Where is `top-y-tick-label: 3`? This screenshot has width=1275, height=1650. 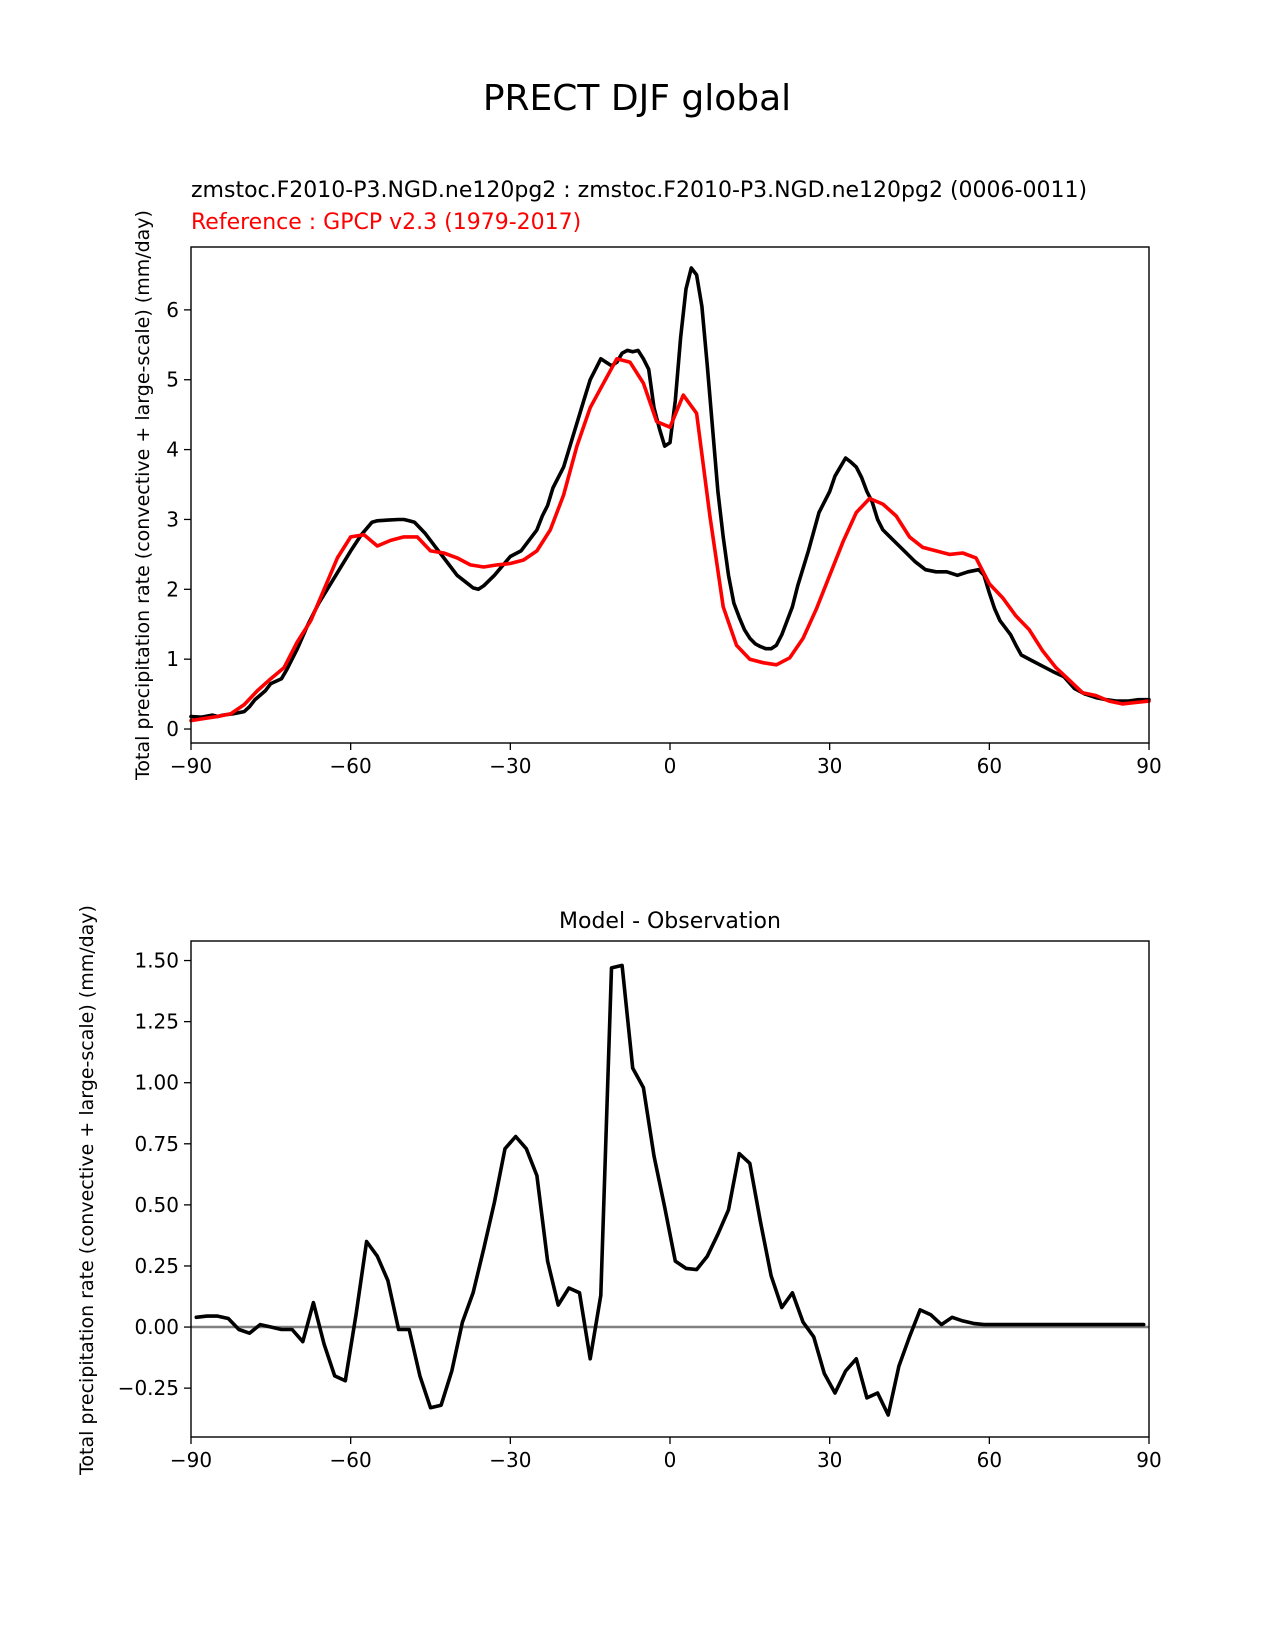
top-y-tick-label: 3 is located at coordinates (172, 519).